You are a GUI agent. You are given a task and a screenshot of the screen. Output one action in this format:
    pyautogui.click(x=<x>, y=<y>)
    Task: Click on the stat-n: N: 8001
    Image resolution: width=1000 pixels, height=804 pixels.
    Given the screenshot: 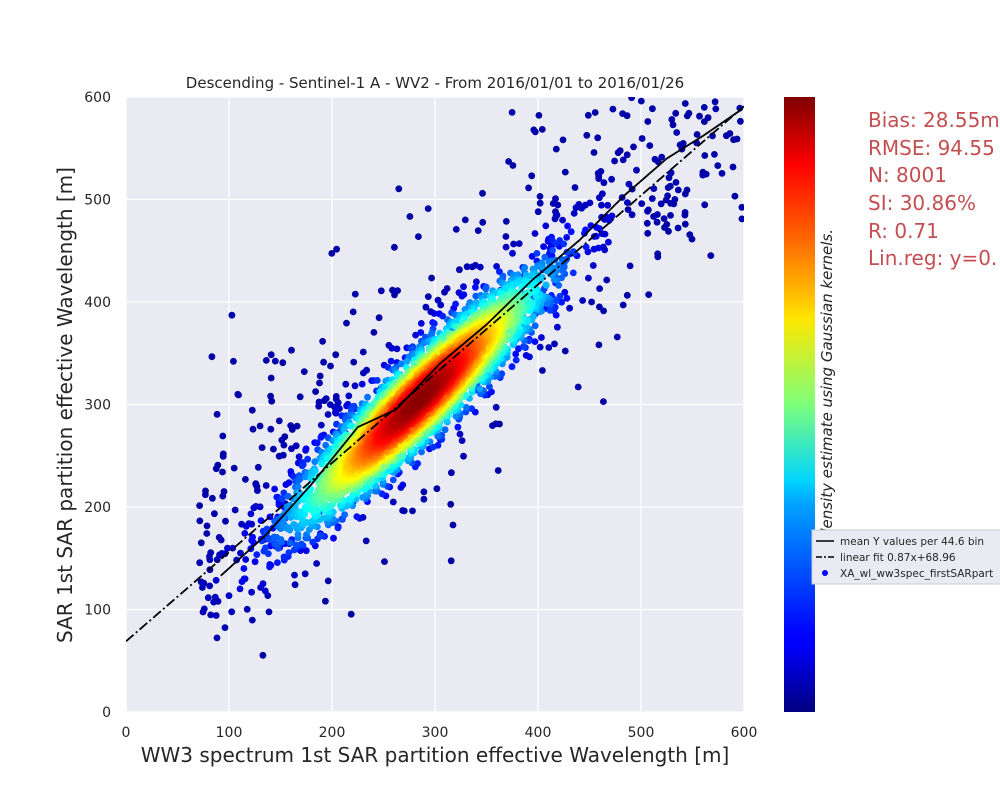 What is the action you would take?
    pyautogui.click(x=907, y=175)
    